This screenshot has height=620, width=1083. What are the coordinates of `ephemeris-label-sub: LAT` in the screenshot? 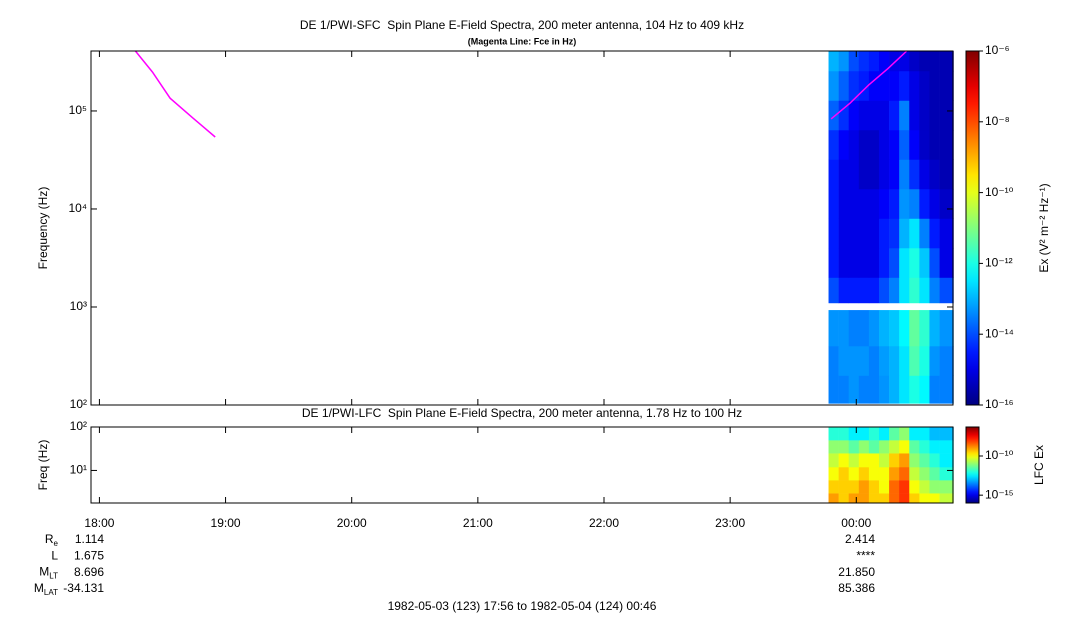 It's located at (51, 592).